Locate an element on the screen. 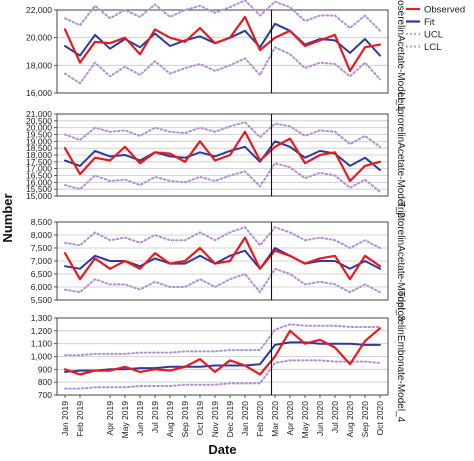 This screenshot has width=474, height=461. y-tick-label: 15,500 is located at coordinates (39, 189).